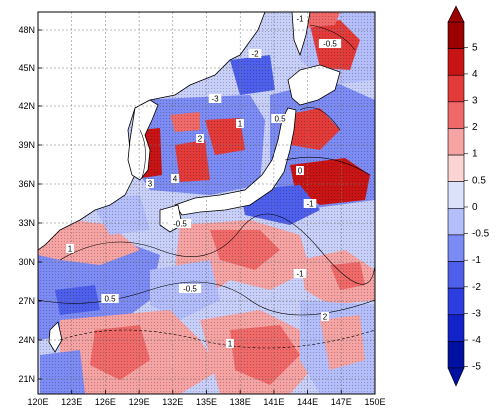  What do you see at coordinates (475, 207) in the screenshot?
I see `colorbar-label: 0` at bounding box center [475, 207].